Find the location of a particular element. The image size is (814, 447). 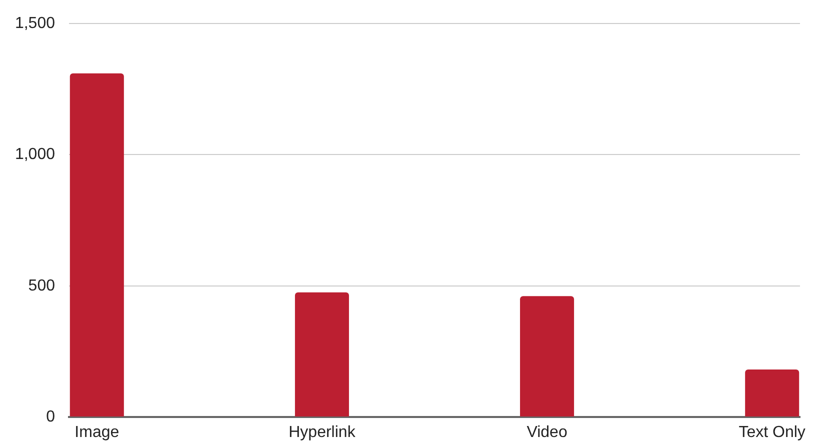

x-tick-label: Video is located at coordinates (547, 433).